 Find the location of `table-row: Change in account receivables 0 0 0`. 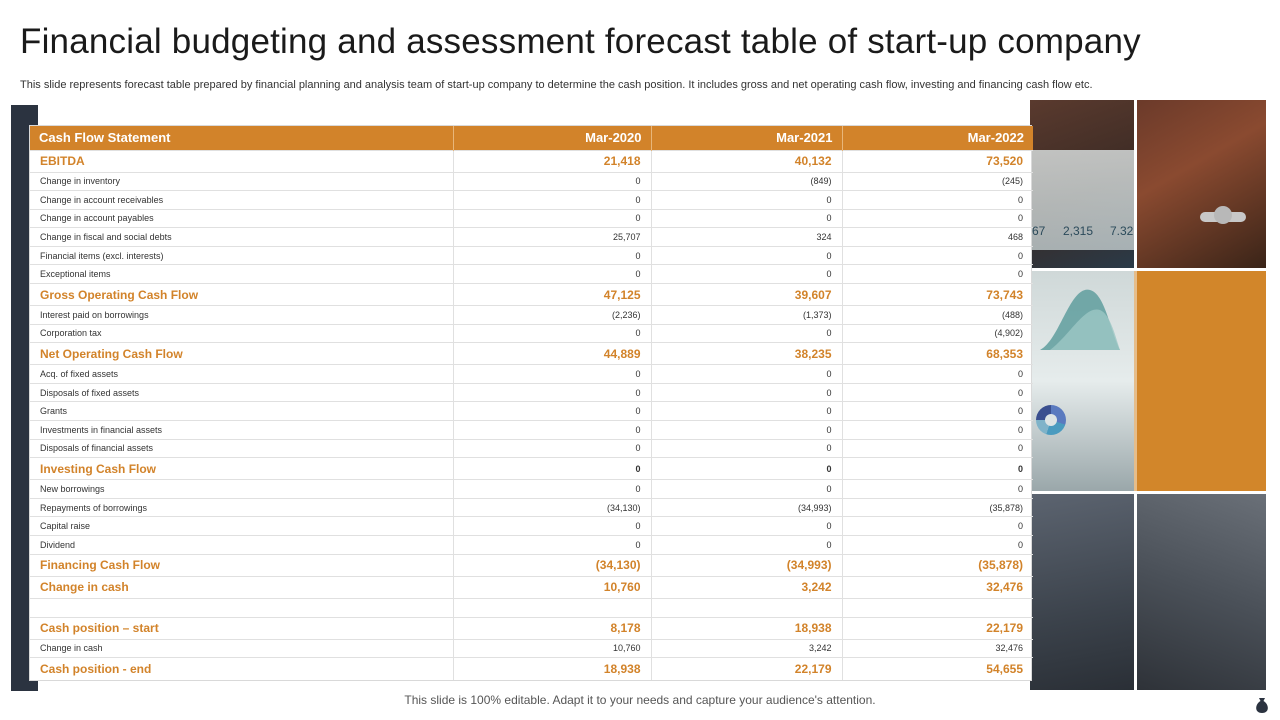

table-row: Change in account receivables 0 0 0 is located at coordinates (531, 200).